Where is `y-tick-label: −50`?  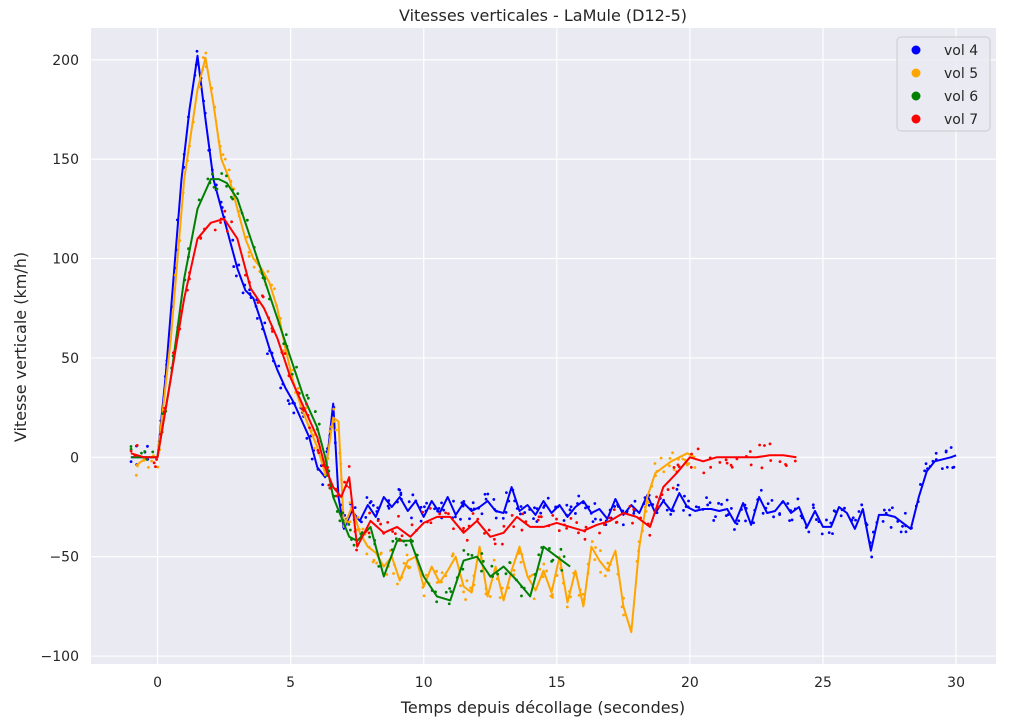 y-tick-label: −50 is located at coordinates (64, 558).